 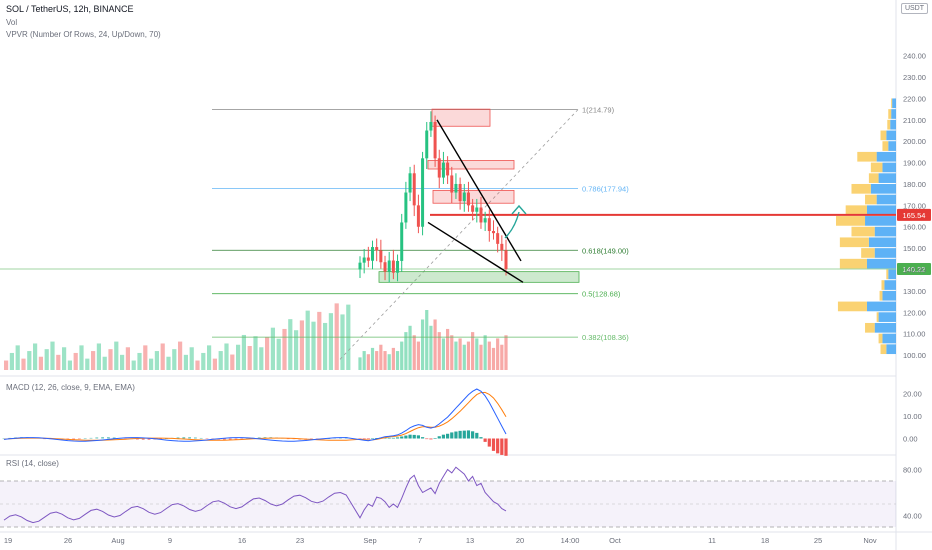 What do you see at coordinates (32, 463) in the screenshot?
I see `rsi-indicator-label: RSI (14, close)` at bounding box center [32, 463].